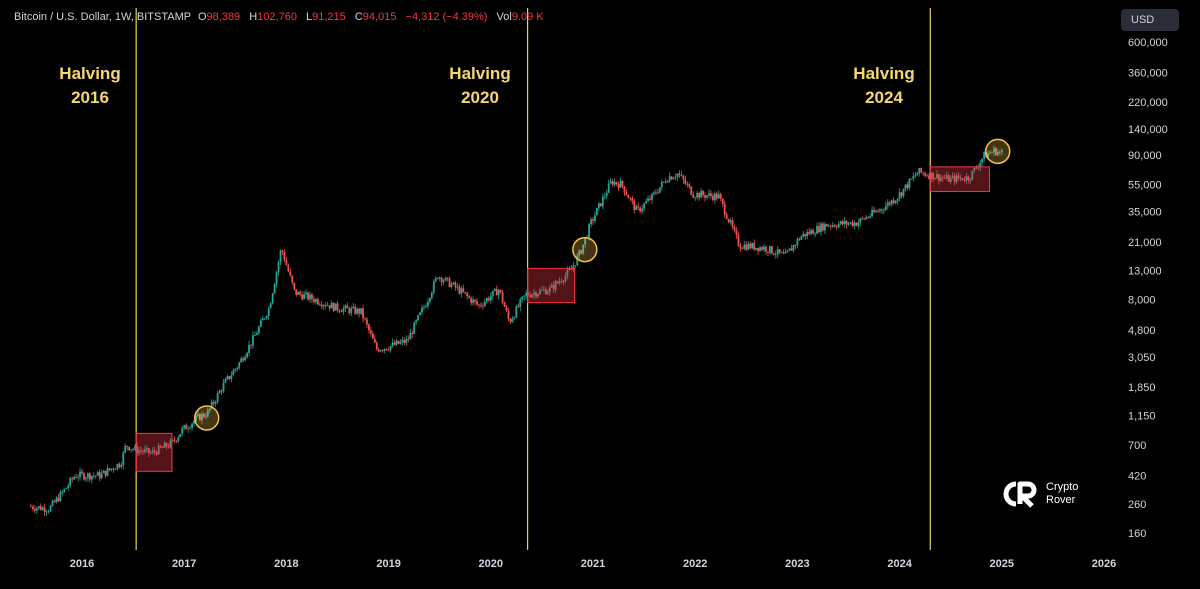 The height and width of the screenshot is (589, 1200). I want to click on y-tick-label: 160, so click(1137, 534).